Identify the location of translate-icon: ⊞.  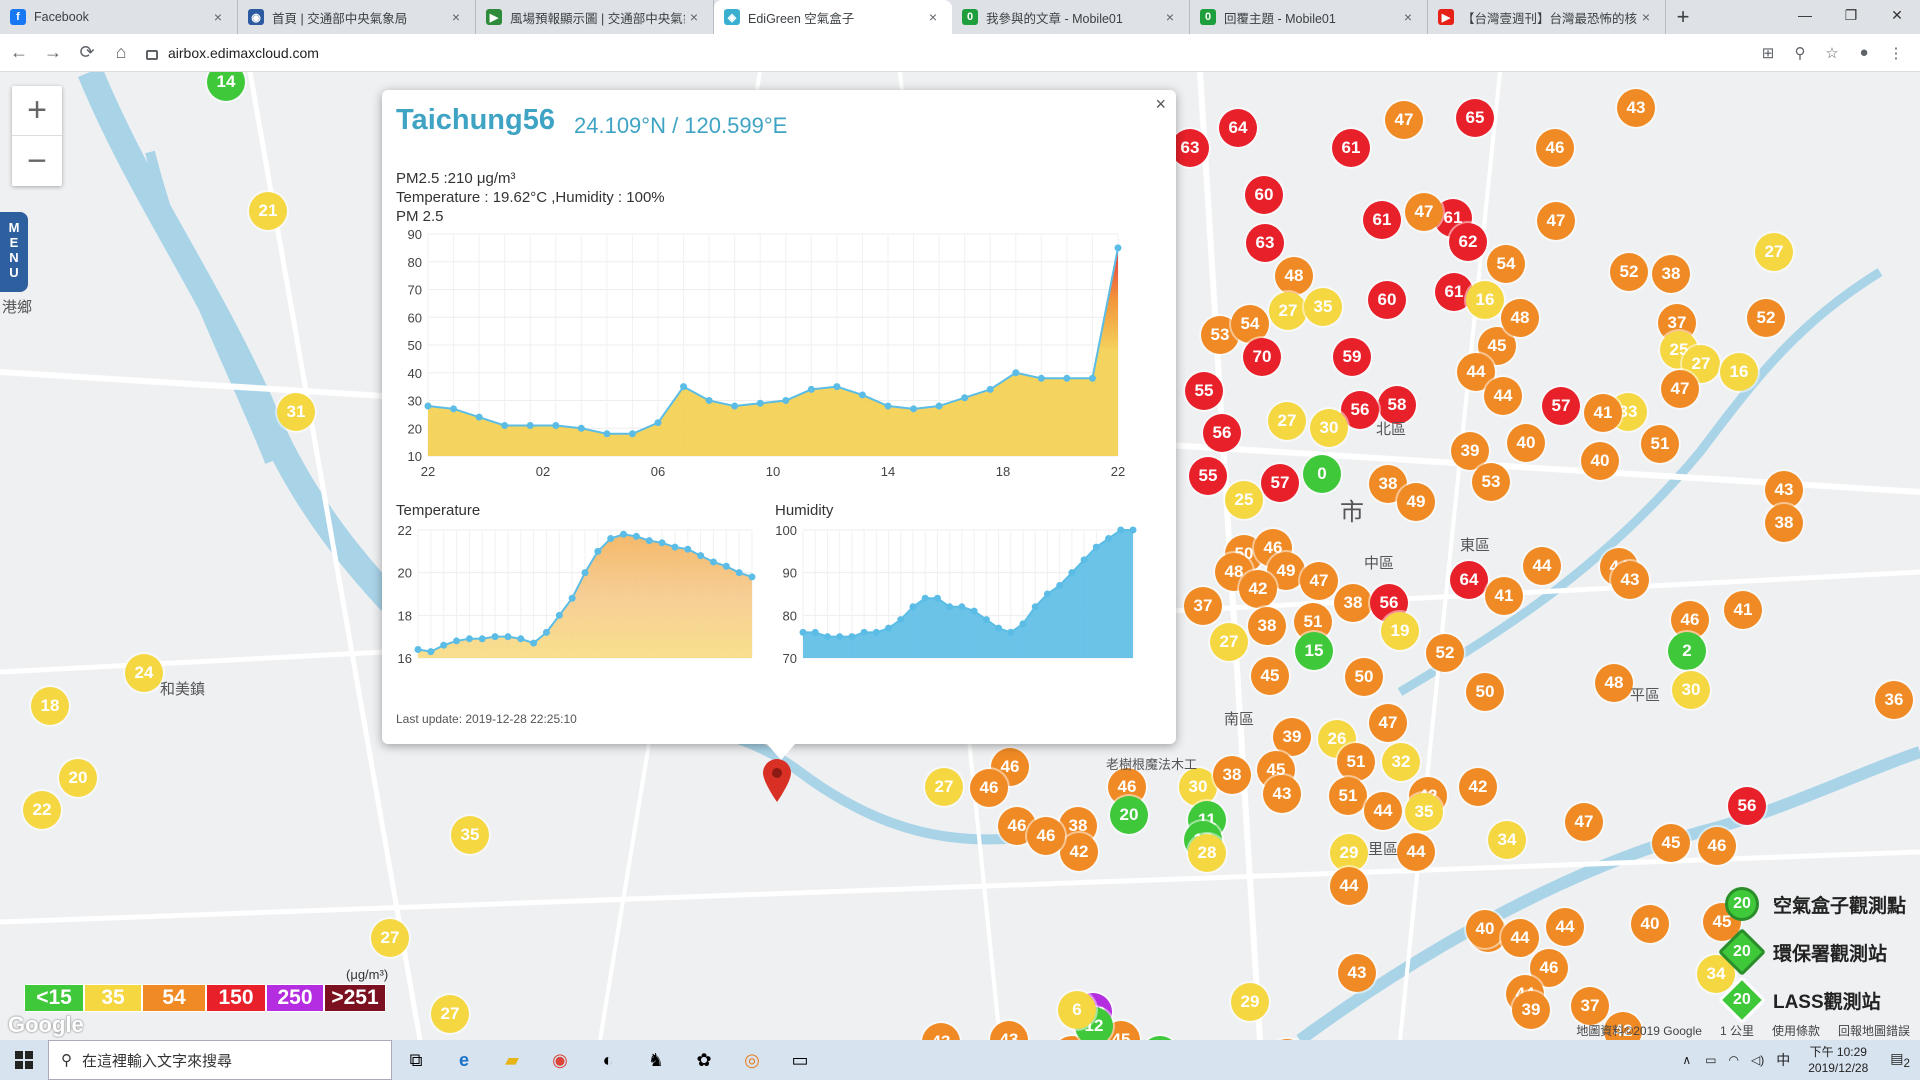
(1768, 53).